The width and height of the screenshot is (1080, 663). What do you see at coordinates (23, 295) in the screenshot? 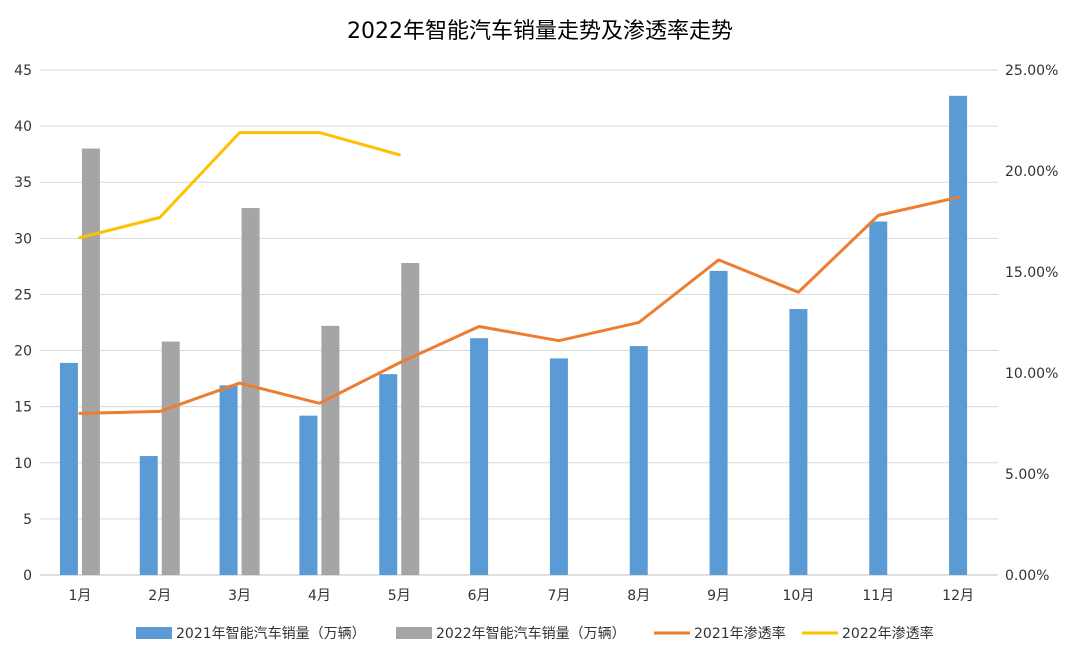
I see `left-tick-label: 25` at bounding box center [23, 295].